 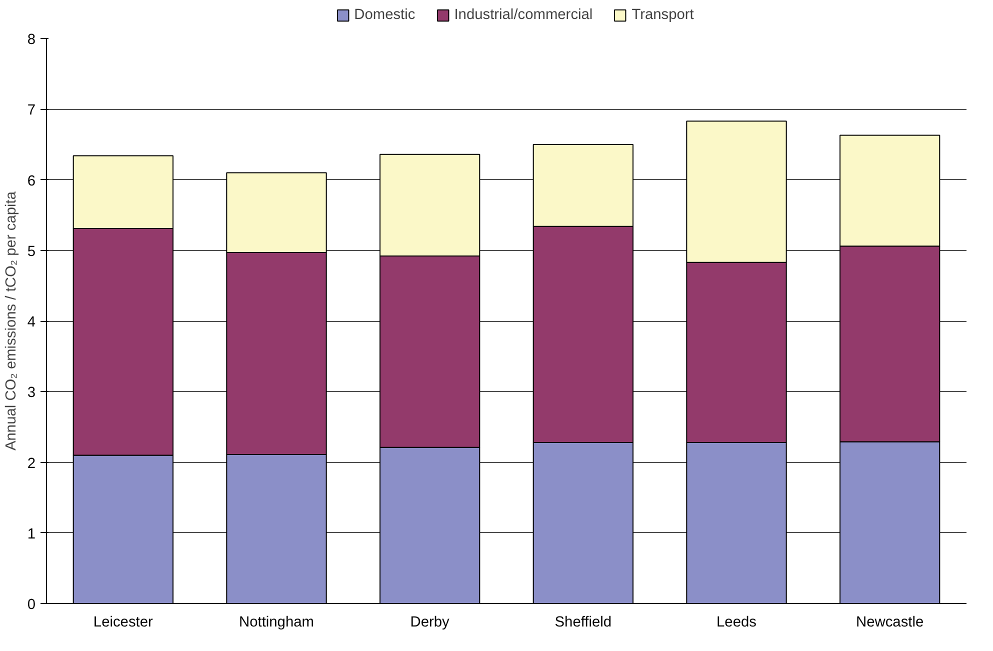 What do you see at coordinates (523, 15) in the screenshot?
I see `legend-label: Industrial/commercial` at bounding box center [523, 15].